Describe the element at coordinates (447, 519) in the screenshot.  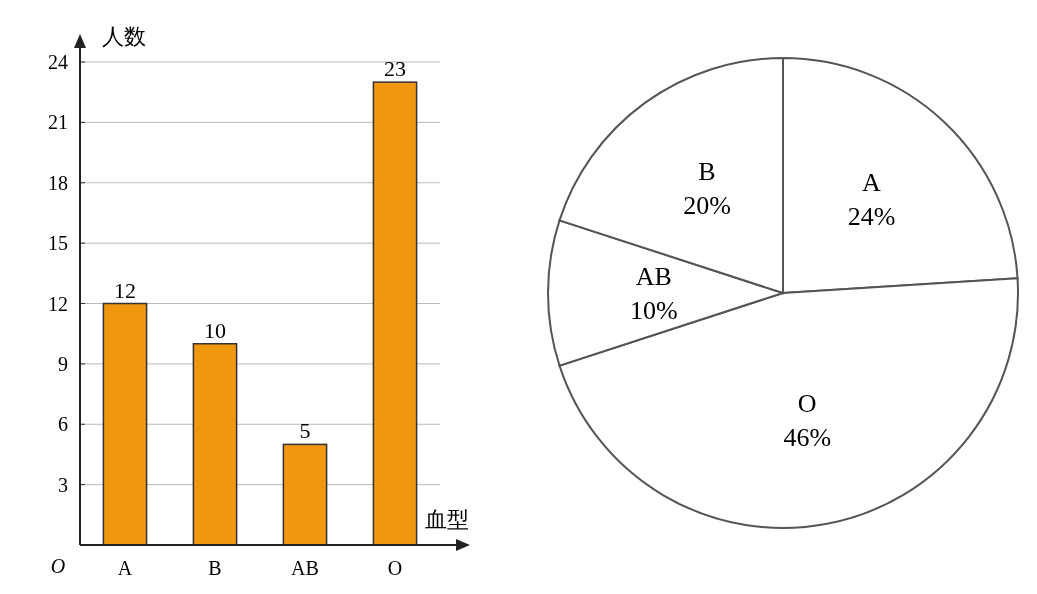
I see `x-axis-title: 血型` at that location.